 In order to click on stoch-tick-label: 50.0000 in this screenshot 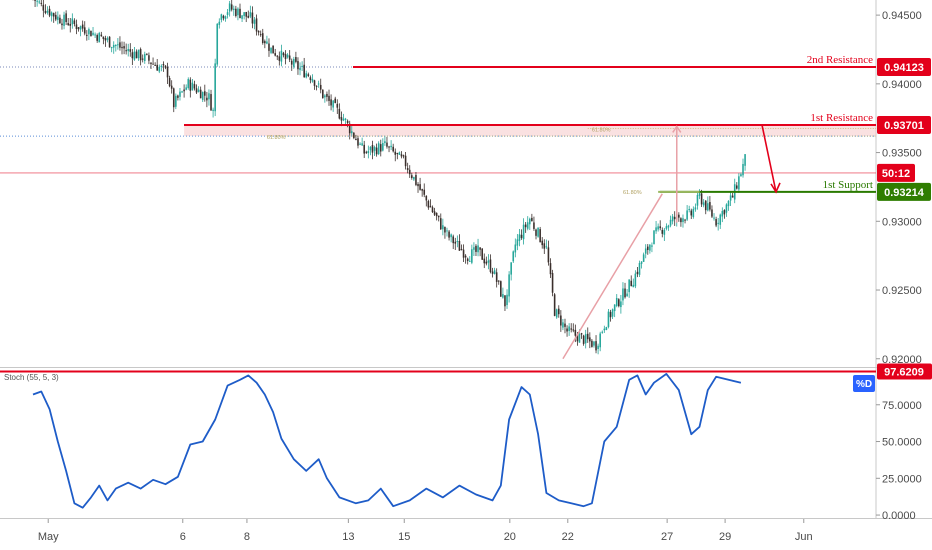, I will do `click(902, 443)`.